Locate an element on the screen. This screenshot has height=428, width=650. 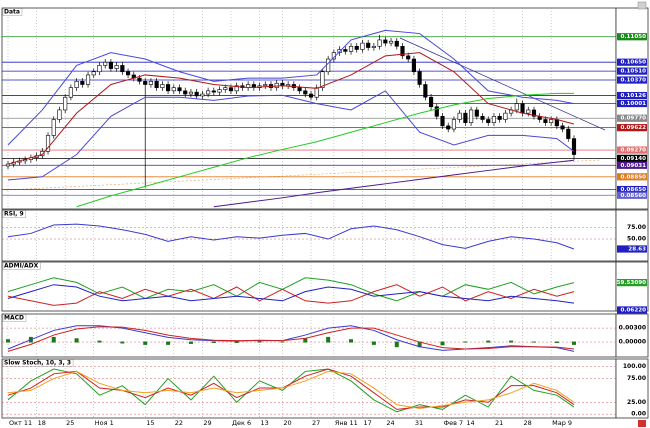
x-tick-label: Янв 11 is located at coordinates (346, 423).